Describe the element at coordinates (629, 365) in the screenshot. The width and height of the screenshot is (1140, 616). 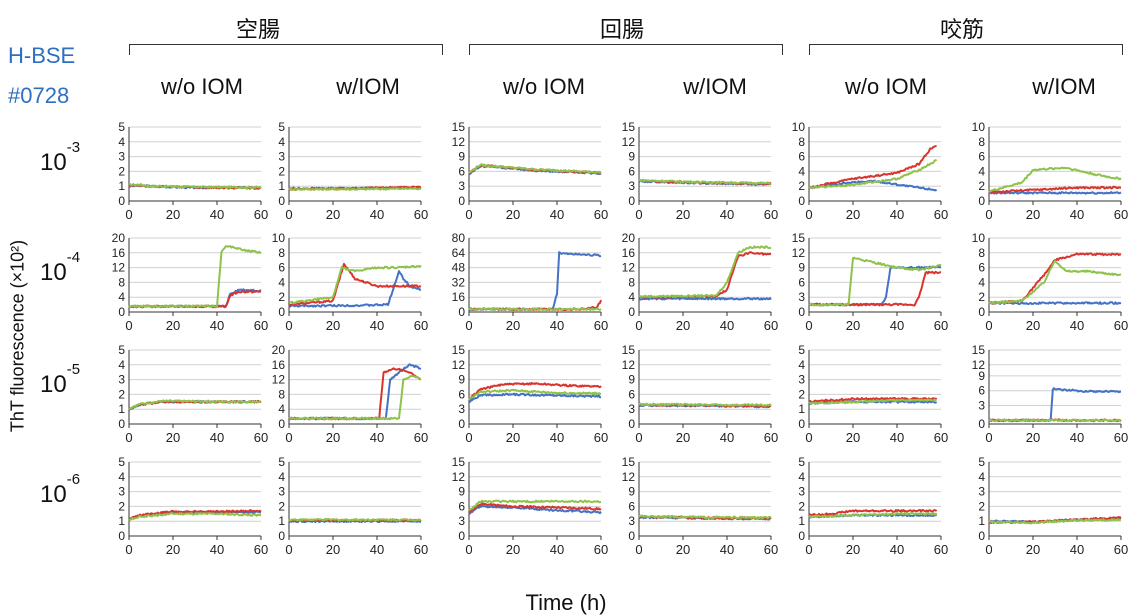
I see `y-tick-label: 12` at that location.